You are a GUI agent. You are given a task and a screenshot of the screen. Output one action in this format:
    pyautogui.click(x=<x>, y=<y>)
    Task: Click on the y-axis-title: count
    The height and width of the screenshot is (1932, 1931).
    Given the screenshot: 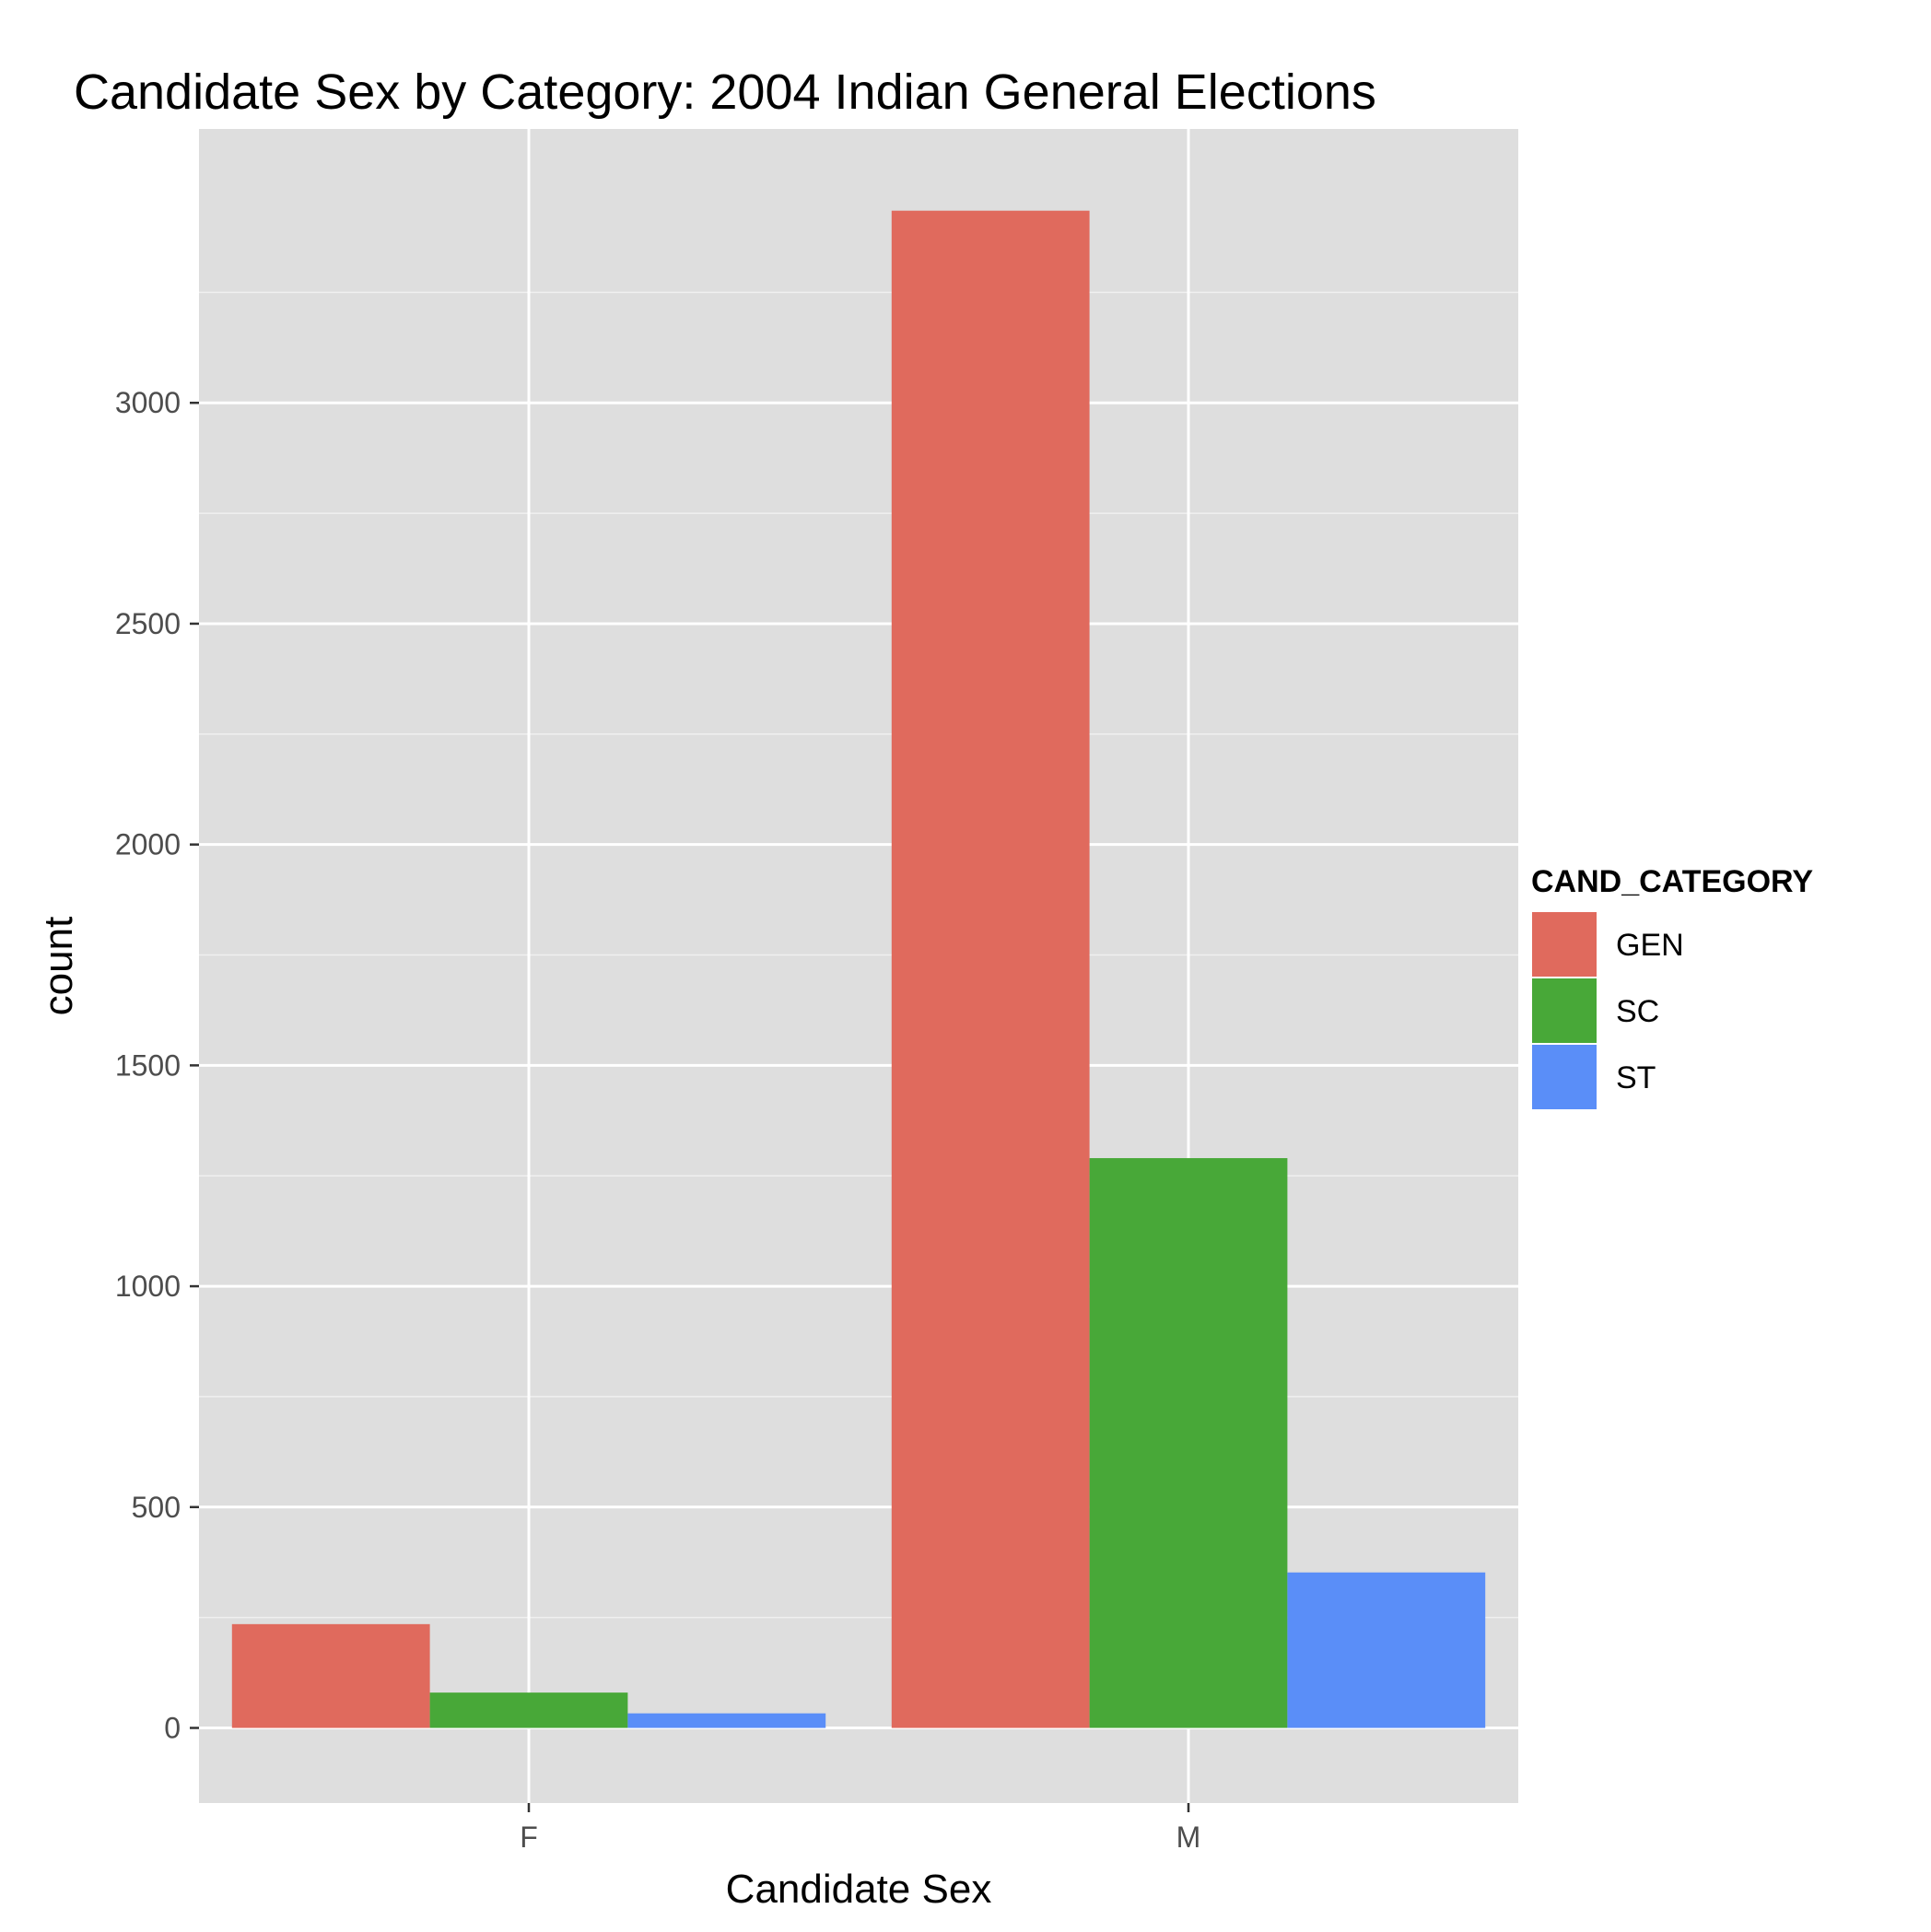 What is the action you would take?
    pyautogui.click(x=58, y=967)
    